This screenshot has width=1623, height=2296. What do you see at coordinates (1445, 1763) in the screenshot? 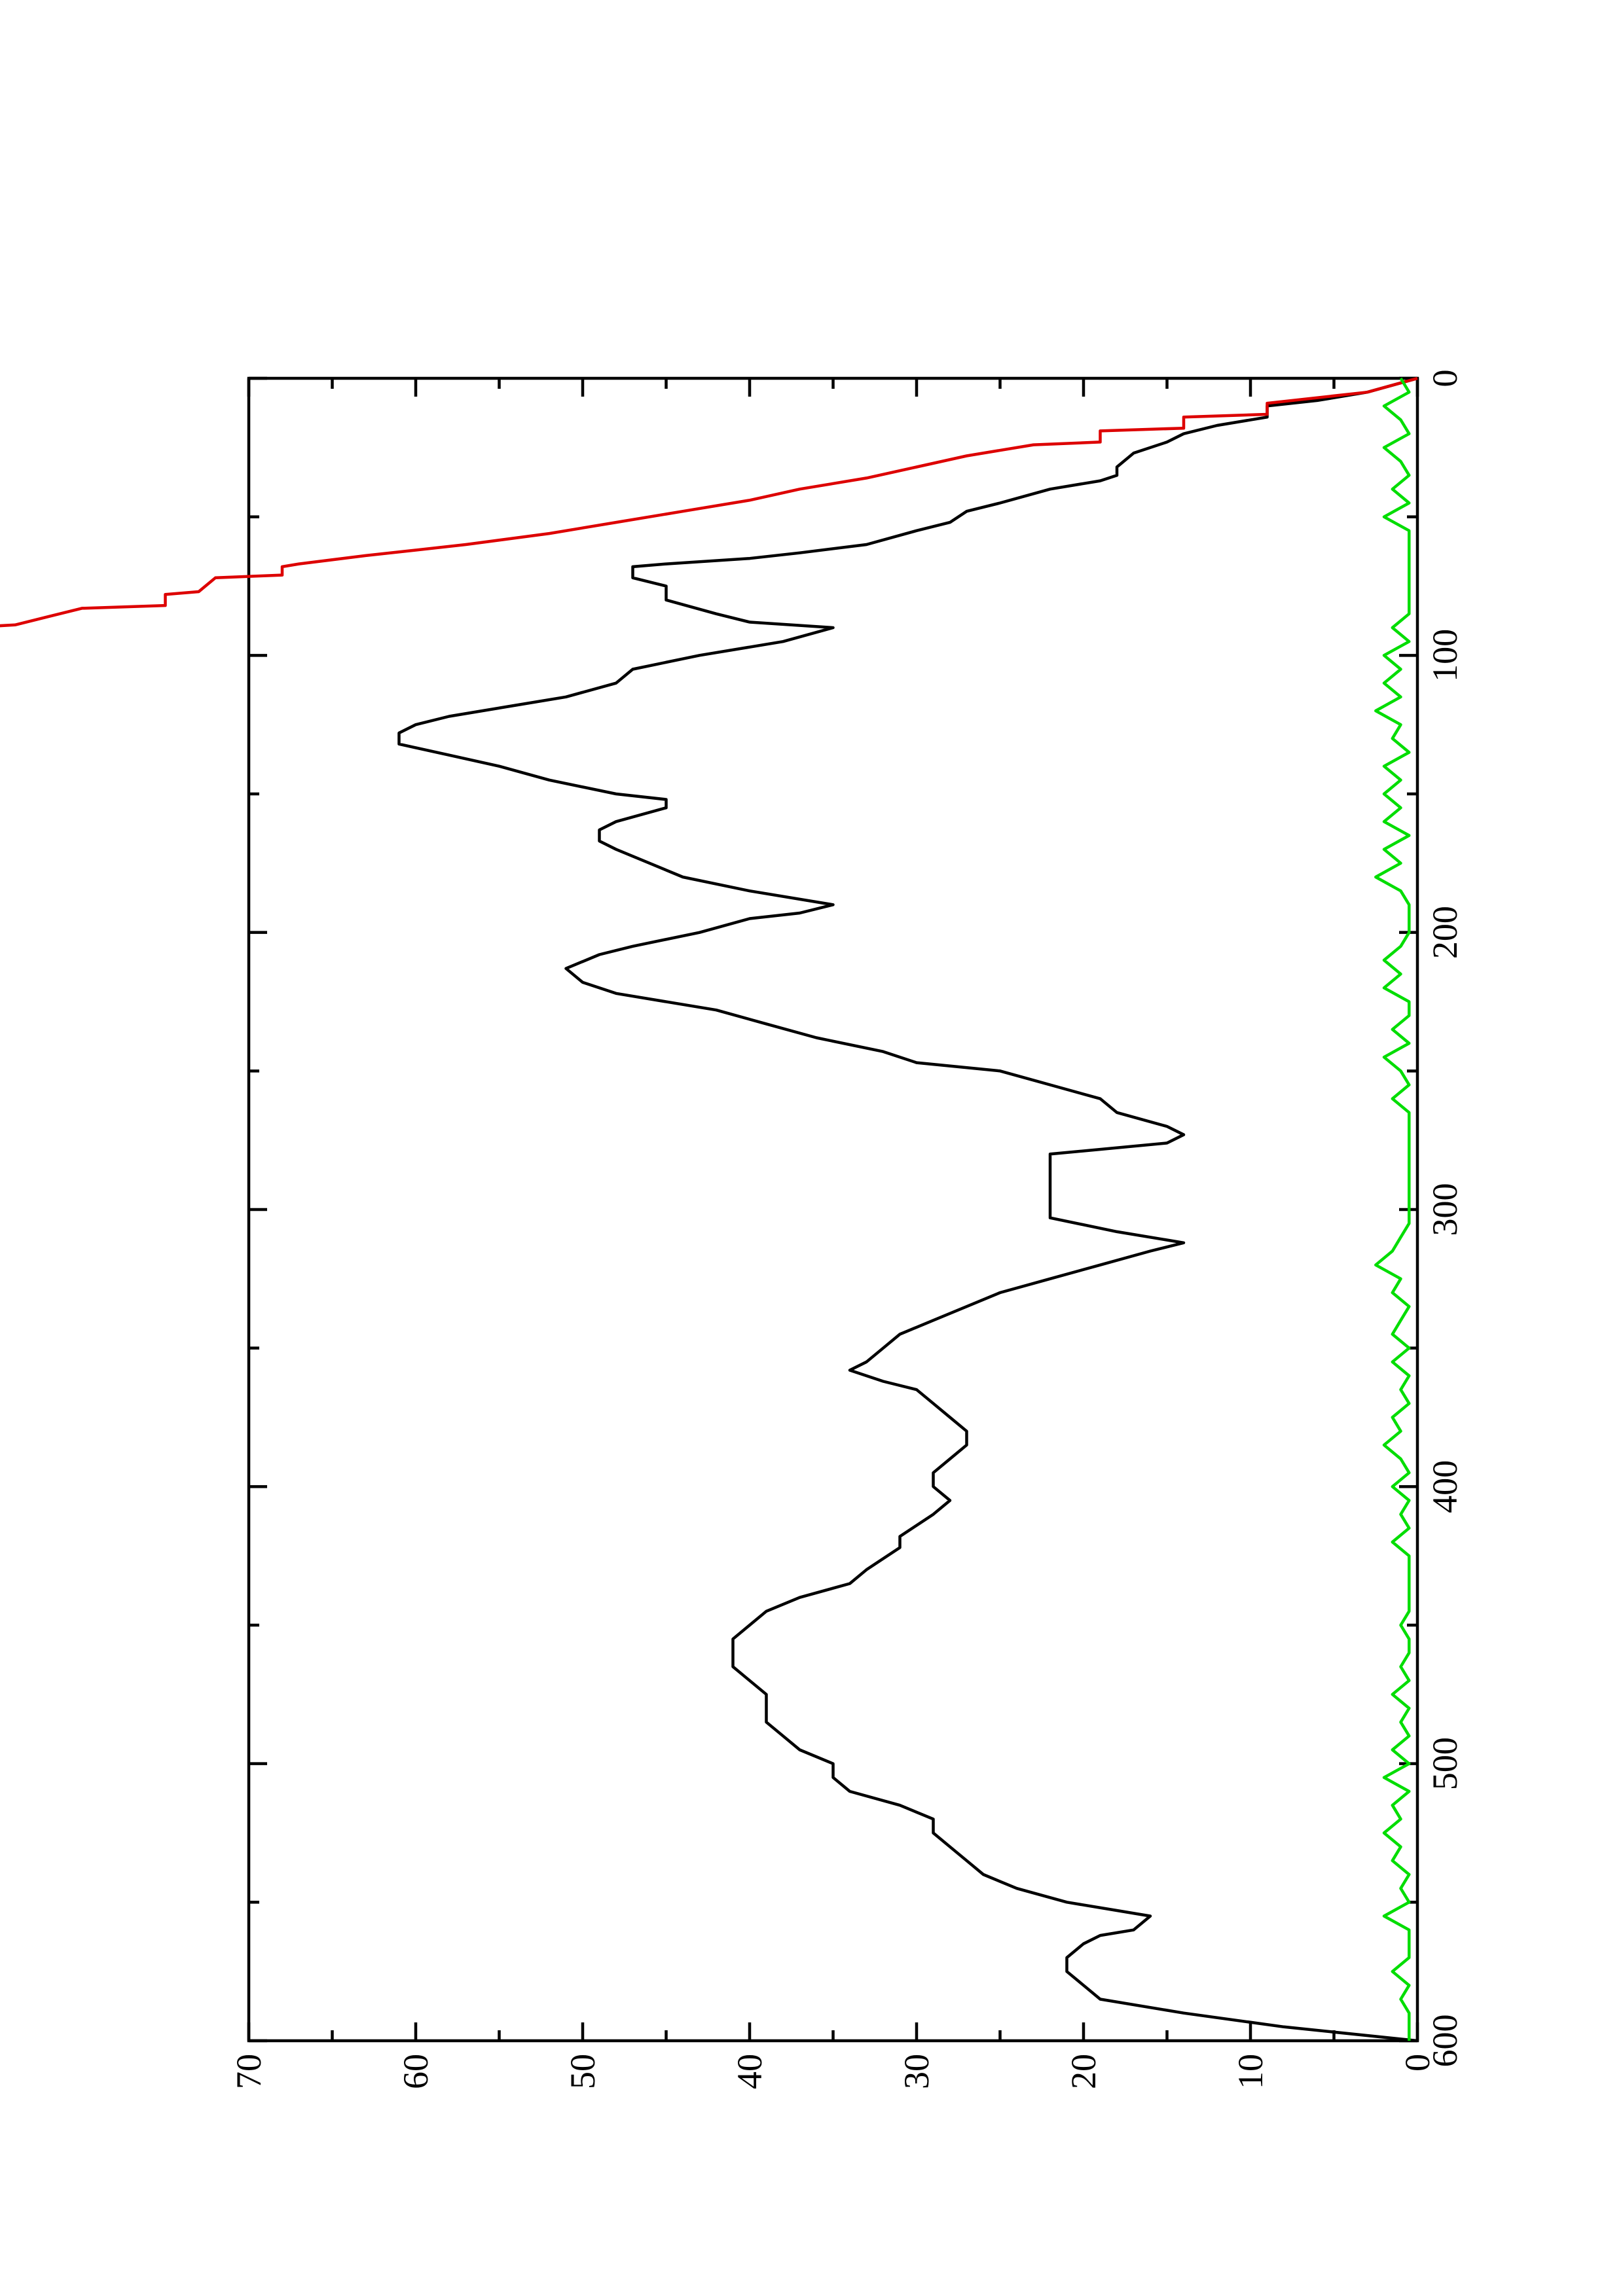
I see `x-tick-label: 500` at bounding box center [1445, 1763].